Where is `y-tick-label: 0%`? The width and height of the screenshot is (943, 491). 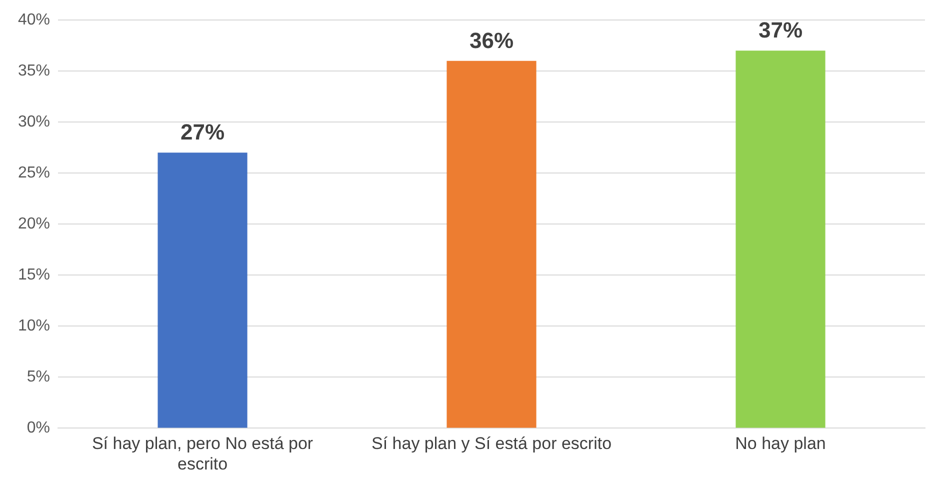 y-tick-label: 0% is located at coordinates (38, 428).